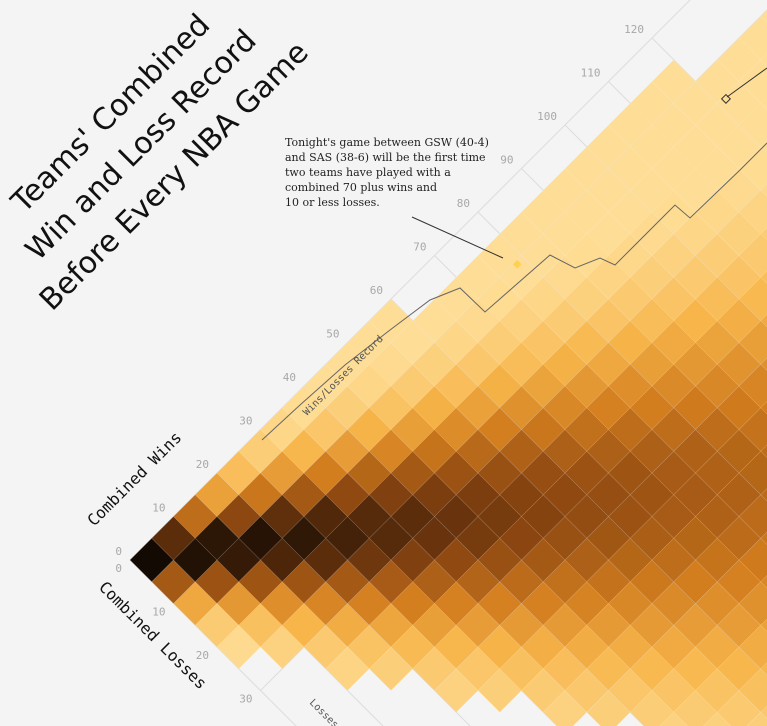 Image resolution: width=767 pixels, height=726 pixels. What do you see at coordinates (387, 142) in the screenshot?
I see `annotation-line: Tonight's game between GSW (40-4)` at bounding box center [387, 142].